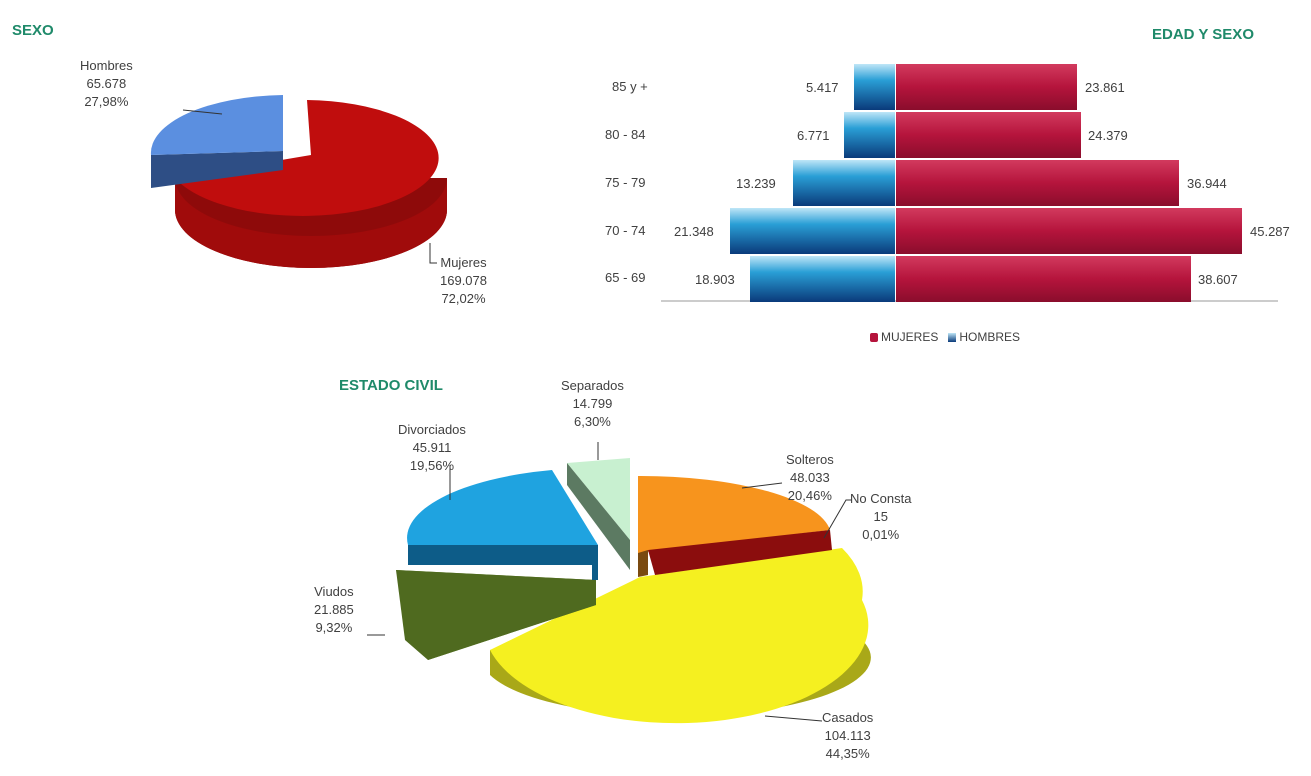 The image size is (1311, 776). What do you see at coordinates (1207, 183) in the screenshot?
I see `pyramid-mujeres-value: 36.944` at bounding box center [1207, 183].